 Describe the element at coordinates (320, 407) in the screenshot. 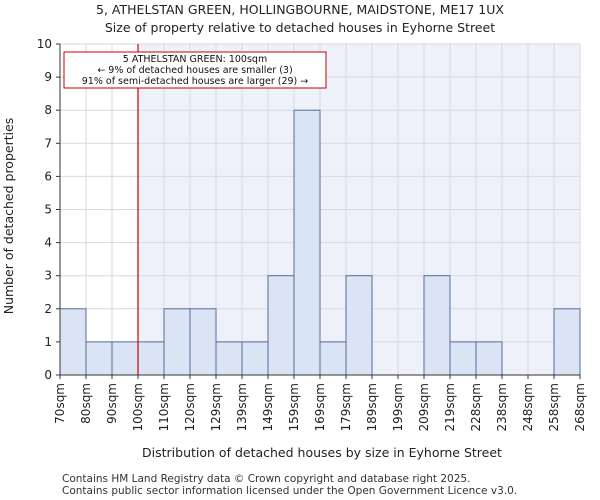

I see `x-tick-label: 169sqm` at that location.